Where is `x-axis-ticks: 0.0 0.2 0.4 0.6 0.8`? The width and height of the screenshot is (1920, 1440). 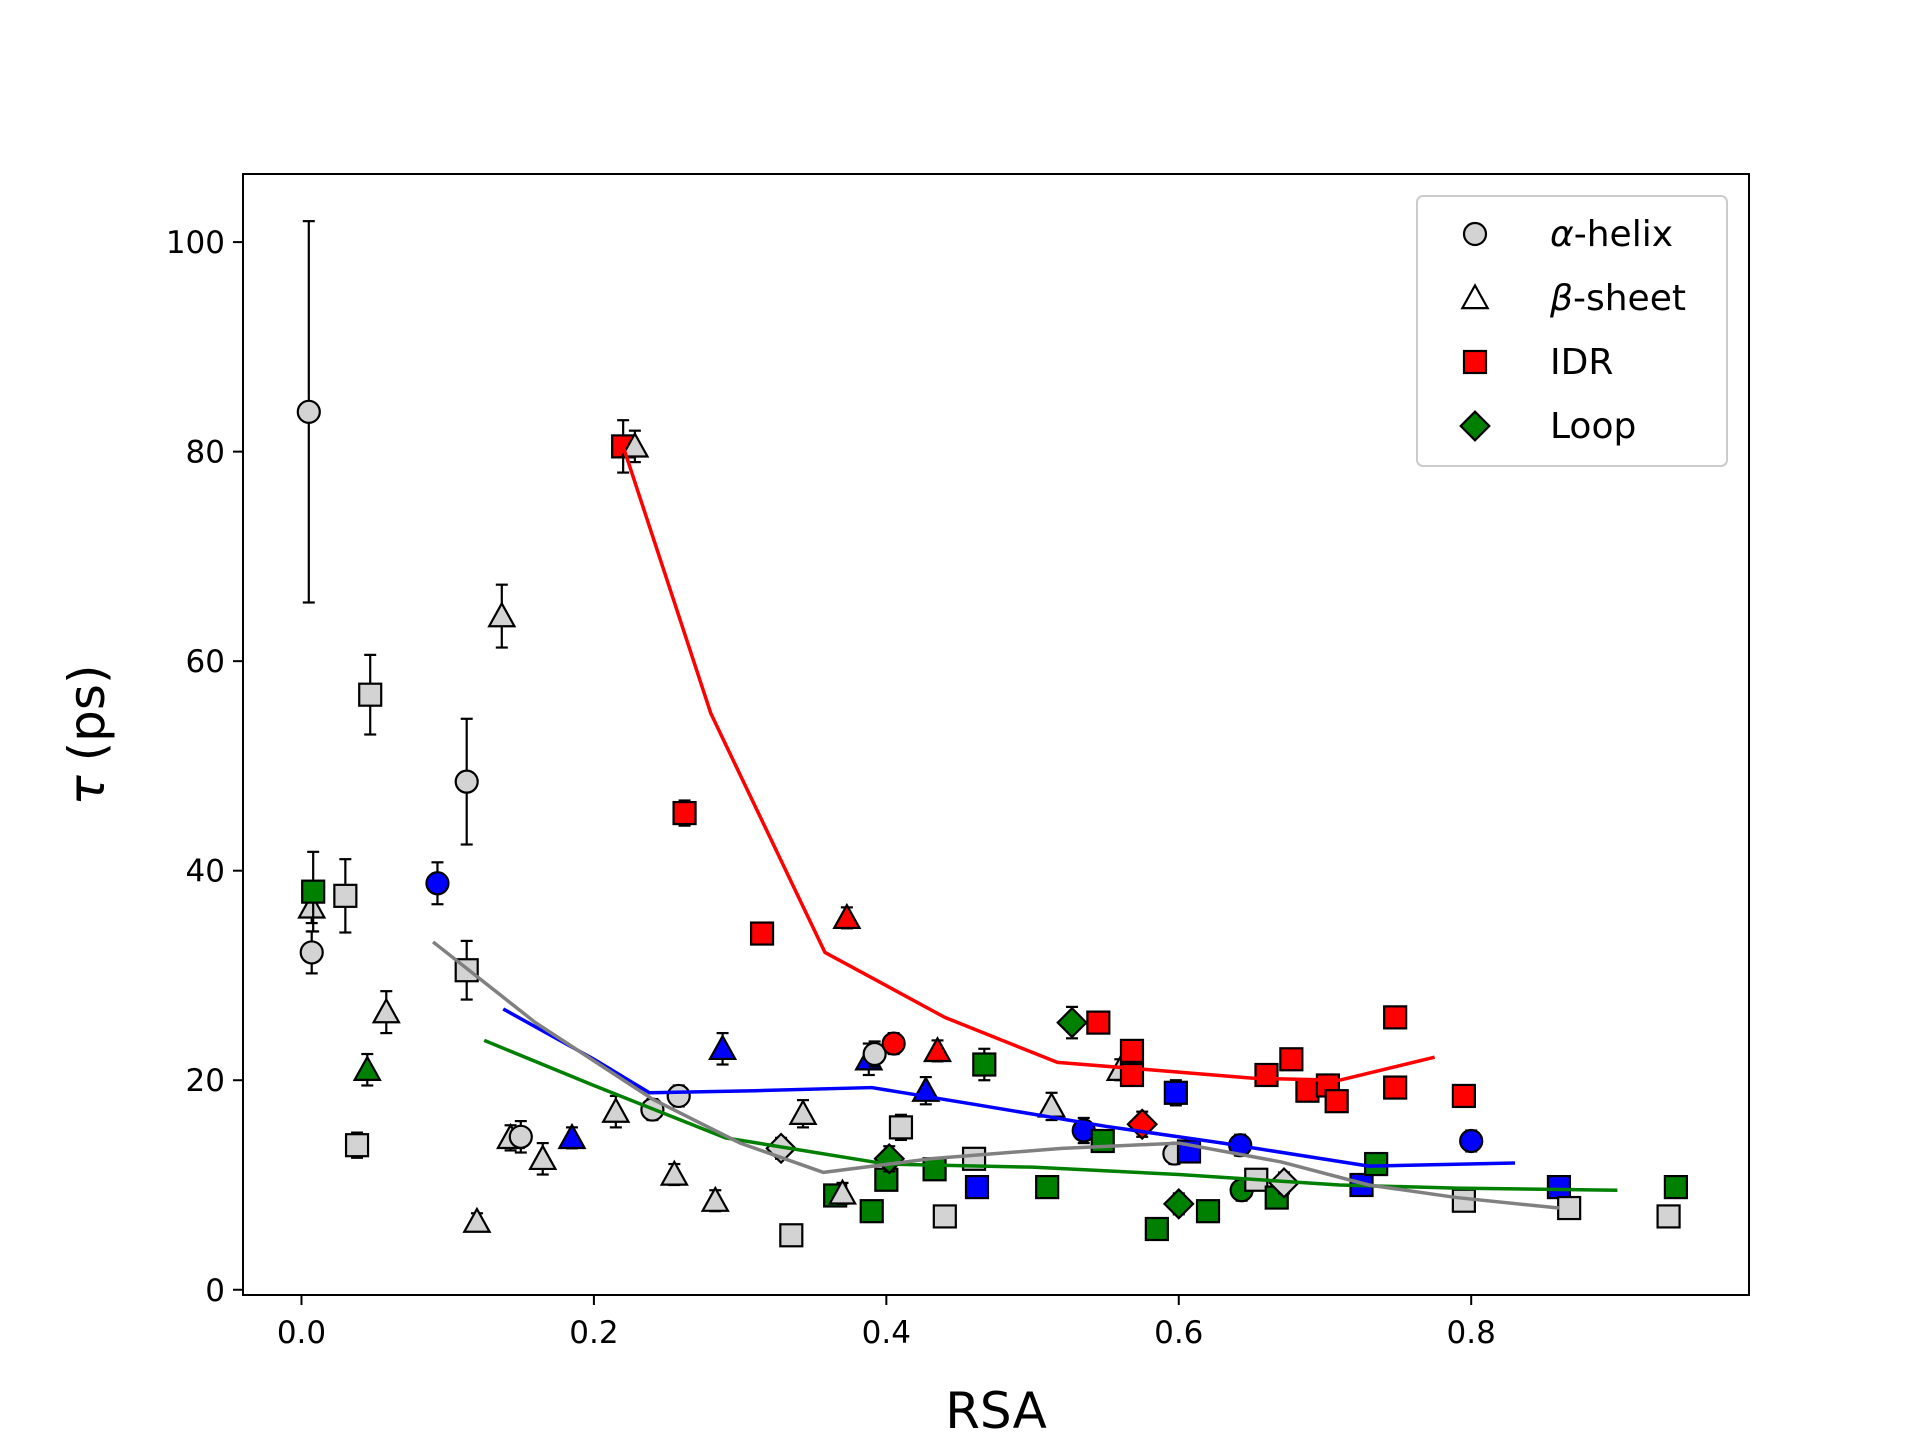 x-axis-ticks: 0.0 0.2 0.4 0.6 0.8 is located at coordinates (886, 1323).